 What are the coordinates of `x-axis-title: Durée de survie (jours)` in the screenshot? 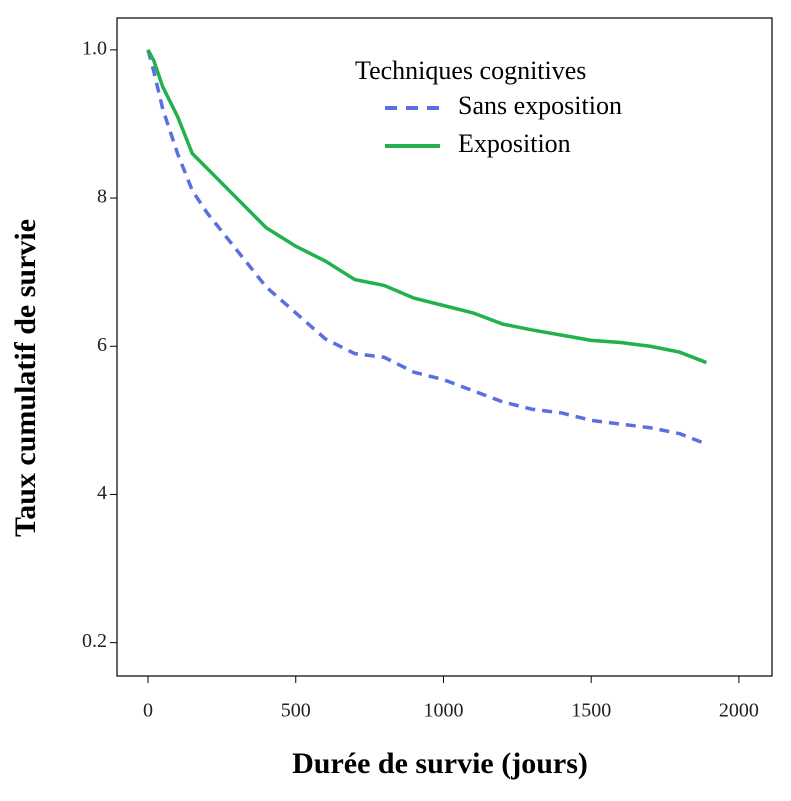 It's located at (440, 763).